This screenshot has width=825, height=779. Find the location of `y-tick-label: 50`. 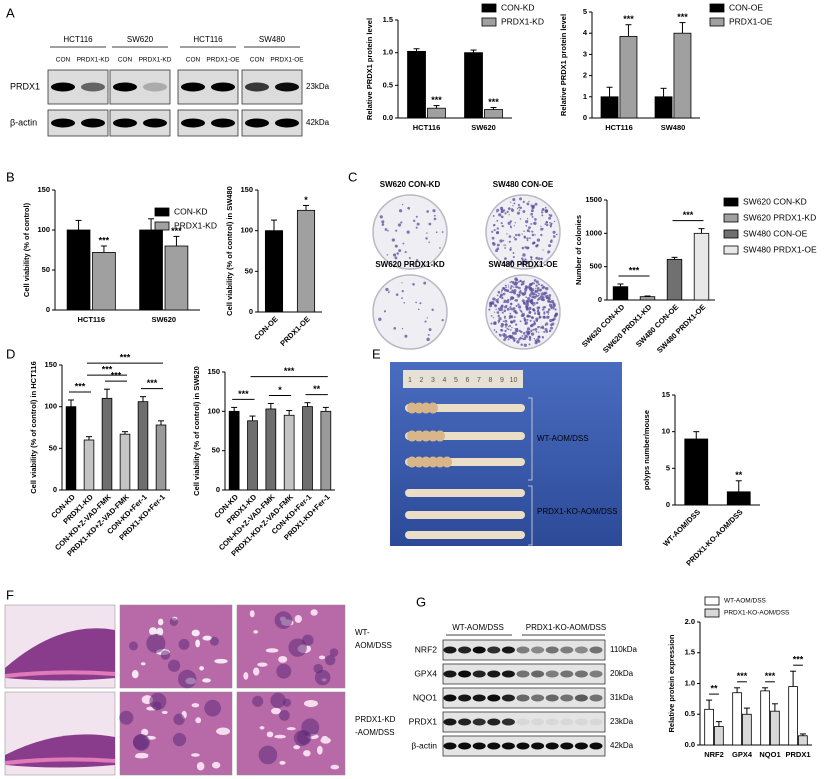

y-tick-label: 50 is located at coordinates (216, 450).